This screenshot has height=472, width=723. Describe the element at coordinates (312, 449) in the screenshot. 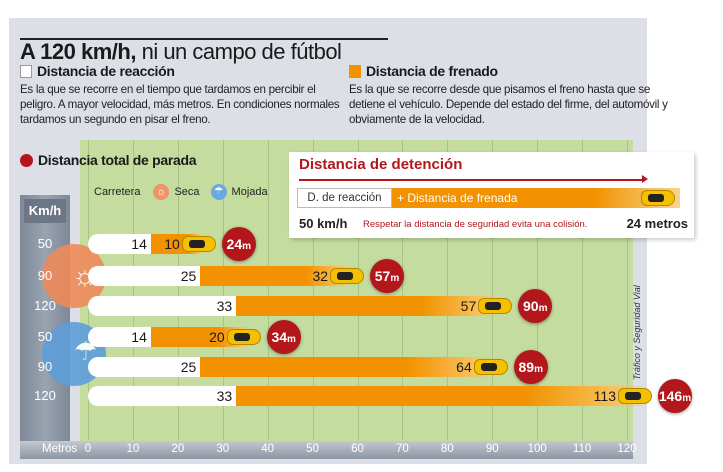

I see `x-tick: 50` at that location.